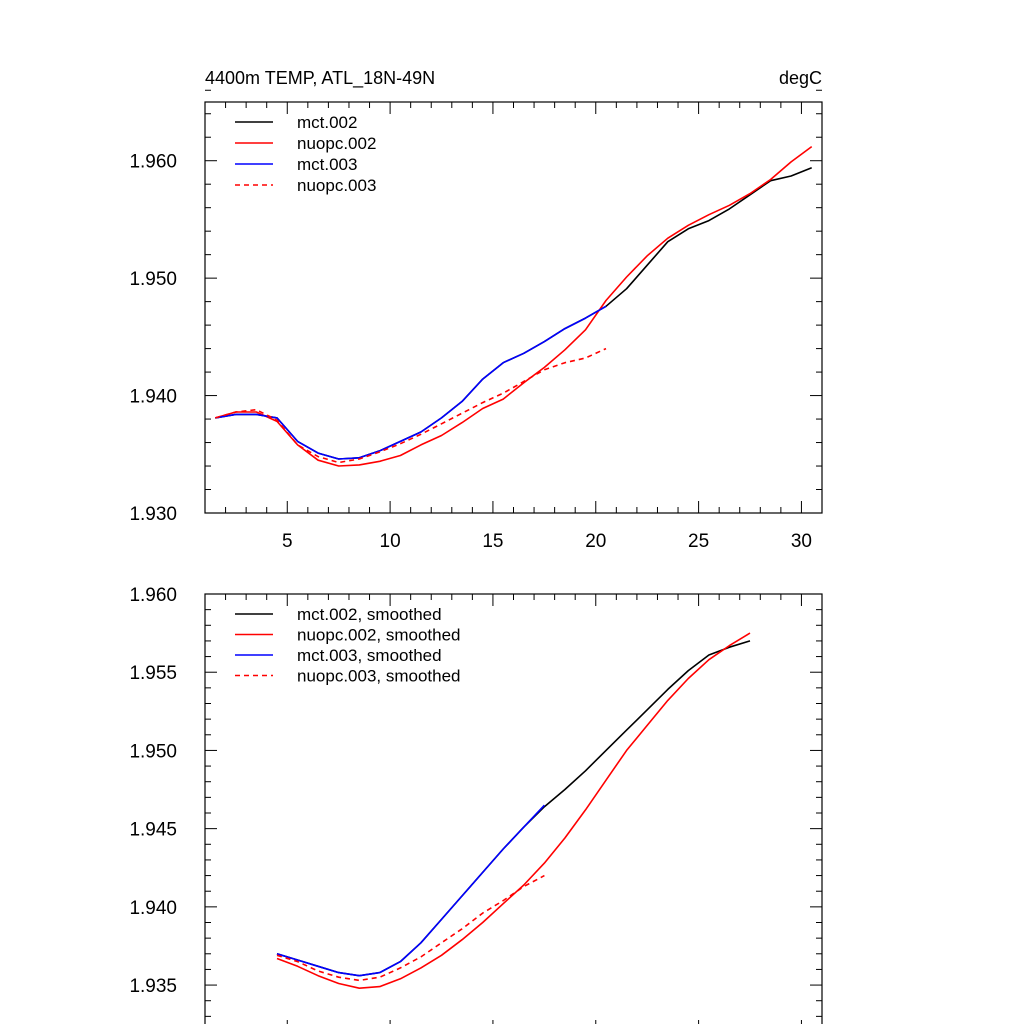 The image size is (1024, 1024). What do you see at coordinates (153, 514) in the screenshot?
I see `y-tick-label: 1.930` at bounding box center [153, 514].